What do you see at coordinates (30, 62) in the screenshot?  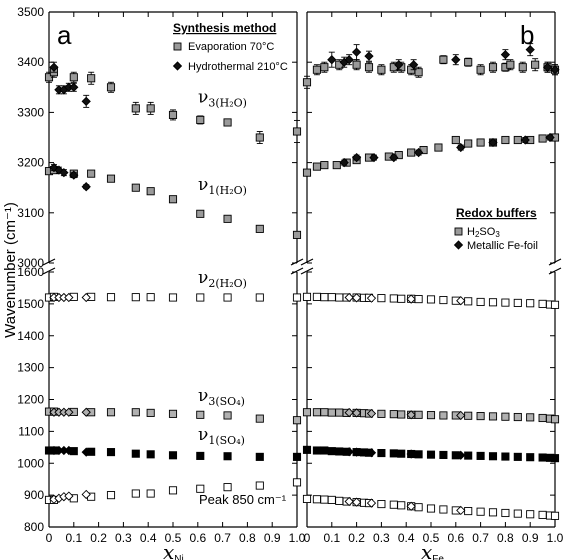 I see `y-tick-label: 3400` at bounding box center [30, 62].